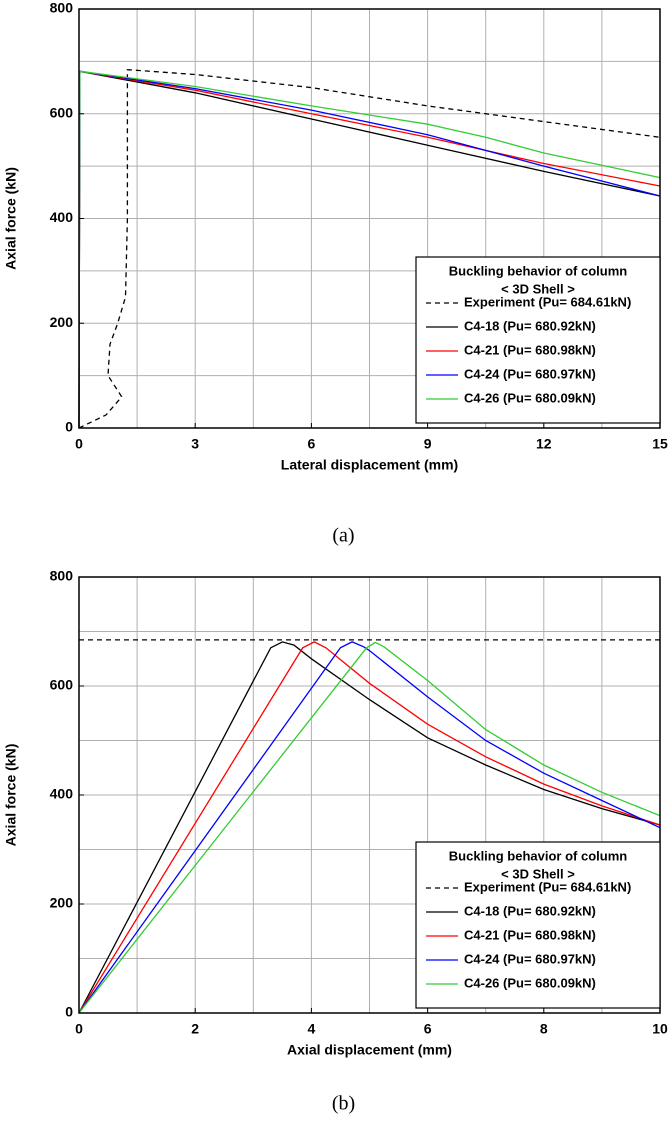 The width and height of the screenshot is (672, 1135). What do you see at coordinates (544, 444) in the screenshot?
I see `x-tick-label: 12` at bounding box center [544, 444].